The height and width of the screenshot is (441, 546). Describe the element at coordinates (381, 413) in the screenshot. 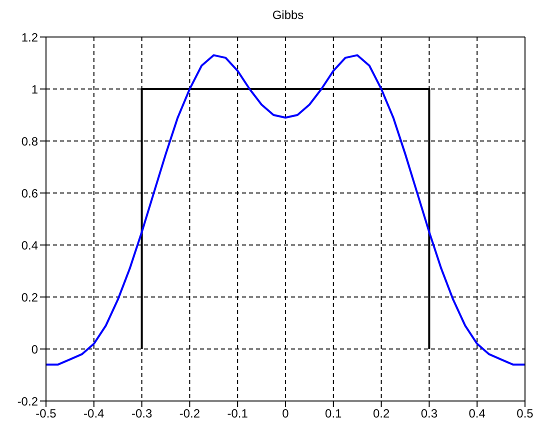

I see `x-tick-label: 0.2` at that location.